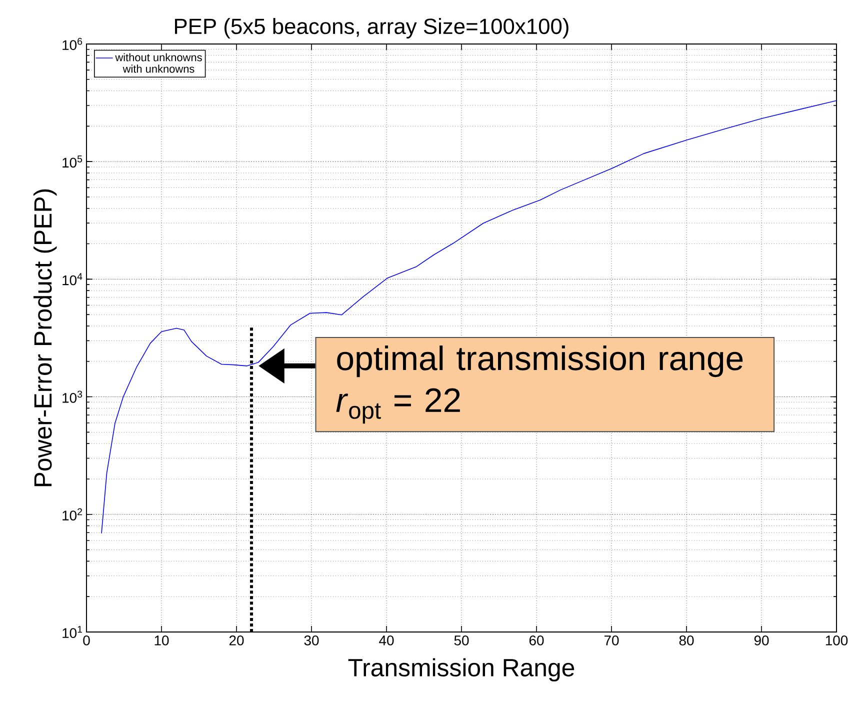 This screenshot has height=703, width=863. Describe the element at coordinates (461, 670) in the screenshot. I see `x-axis-title: Transmission Range` at that location.